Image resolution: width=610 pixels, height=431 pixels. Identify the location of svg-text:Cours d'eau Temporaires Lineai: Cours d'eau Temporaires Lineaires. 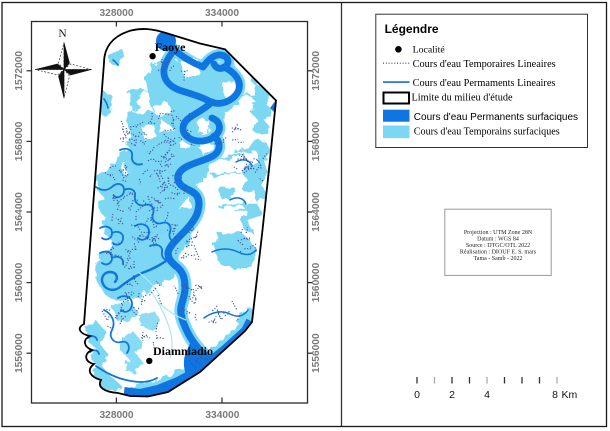
(484, 64).